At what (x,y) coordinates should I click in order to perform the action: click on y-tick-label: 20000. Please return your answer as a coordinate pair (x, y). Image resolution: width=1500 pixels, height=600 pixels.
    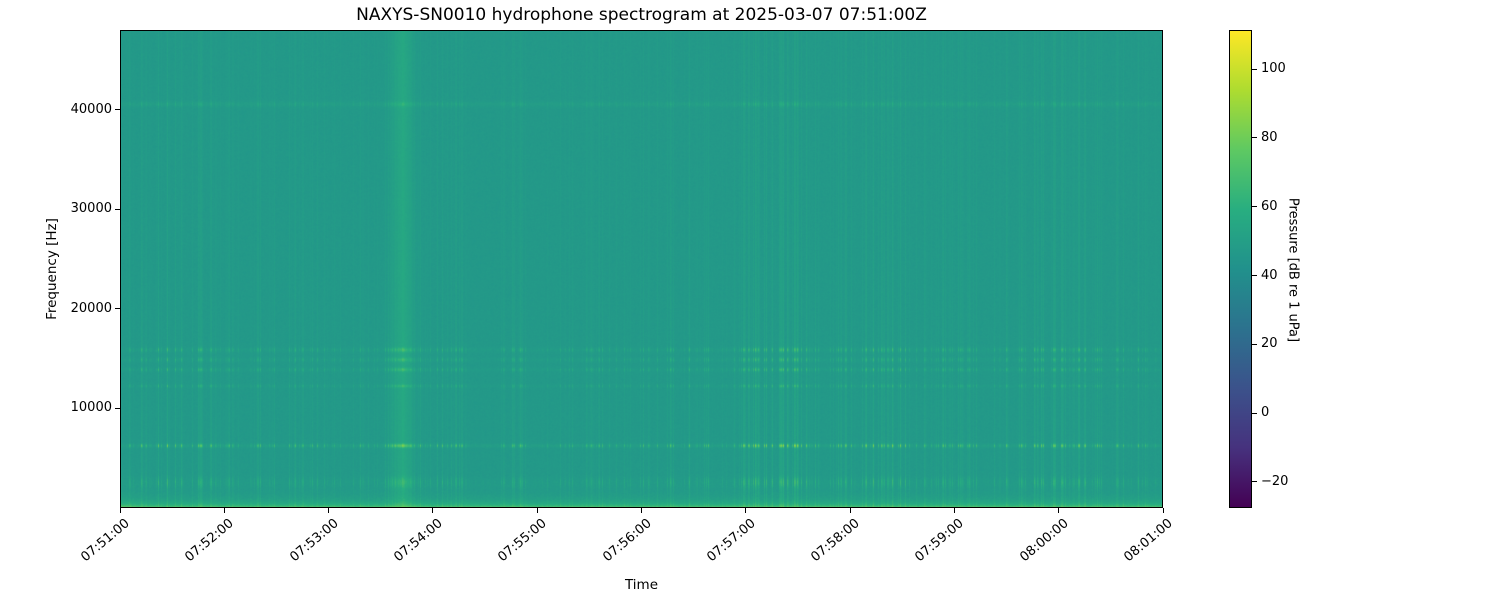
    Looking at the image, I should click on (91, 308).